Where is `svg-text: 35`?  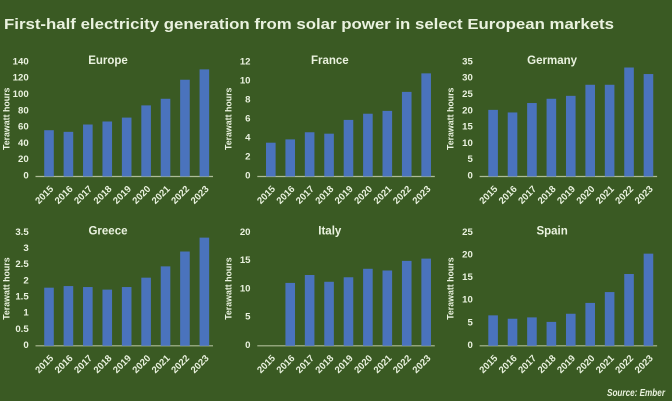
svg-text: 35 is located at coordinates (467, 61).